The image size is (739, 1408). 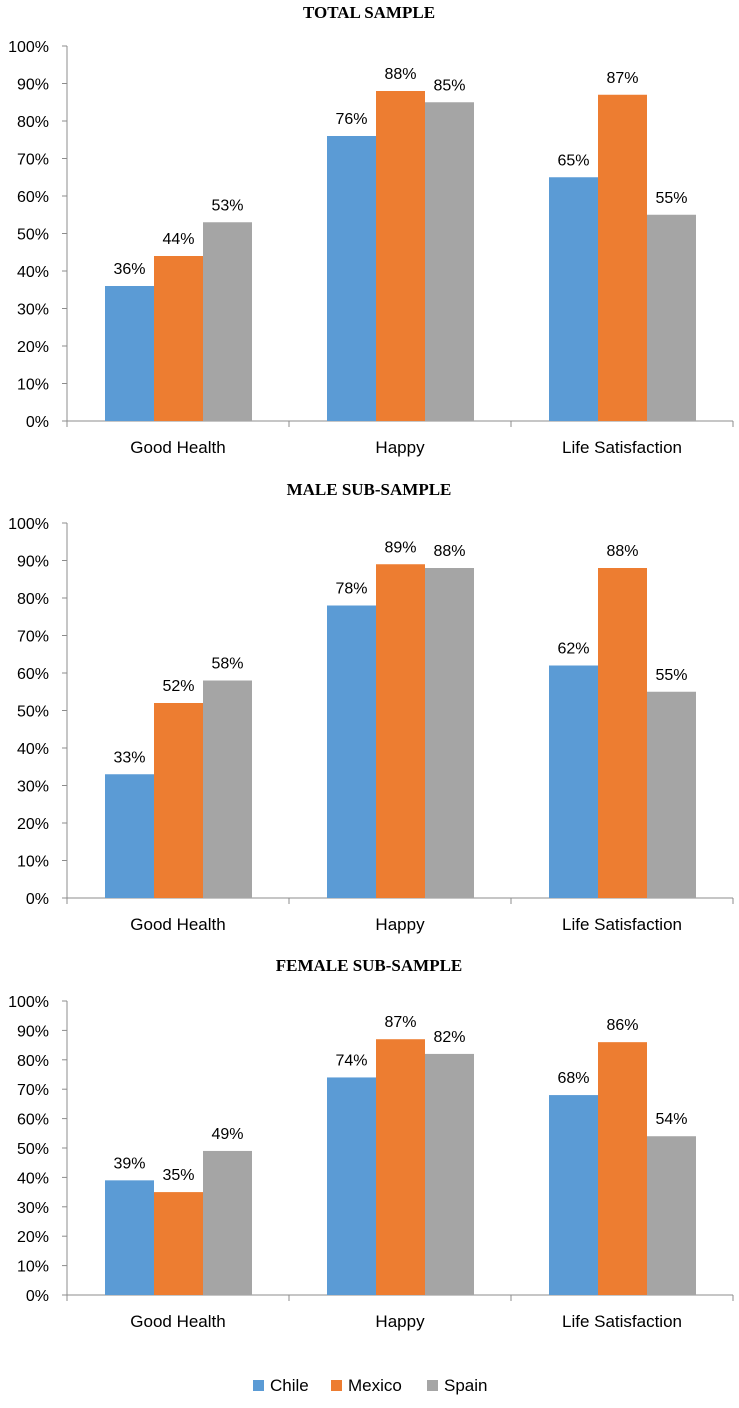 I want to click on legend: Chile Mexico Spain, so click(x=370, y=1385).